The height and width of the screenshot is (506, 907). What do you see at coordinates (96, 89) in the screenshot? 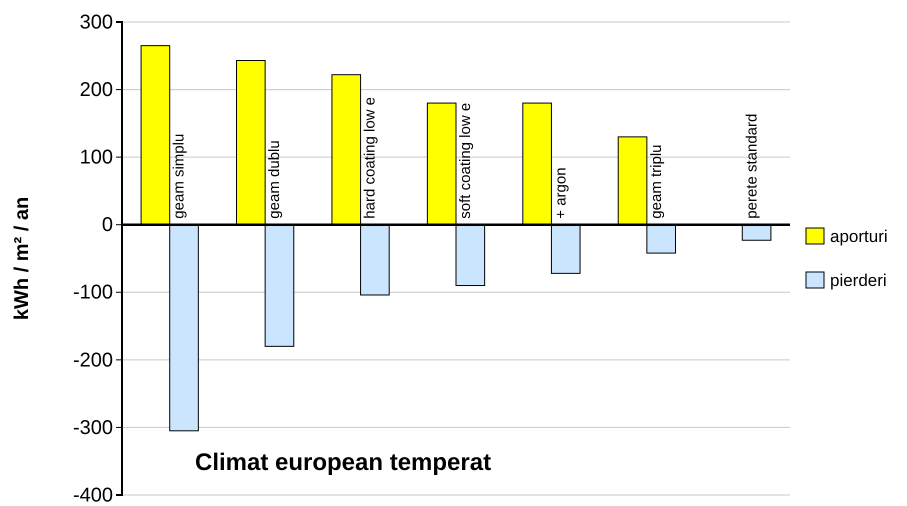
I see `y-tick-label: 200` at bounding box center [96, 89].